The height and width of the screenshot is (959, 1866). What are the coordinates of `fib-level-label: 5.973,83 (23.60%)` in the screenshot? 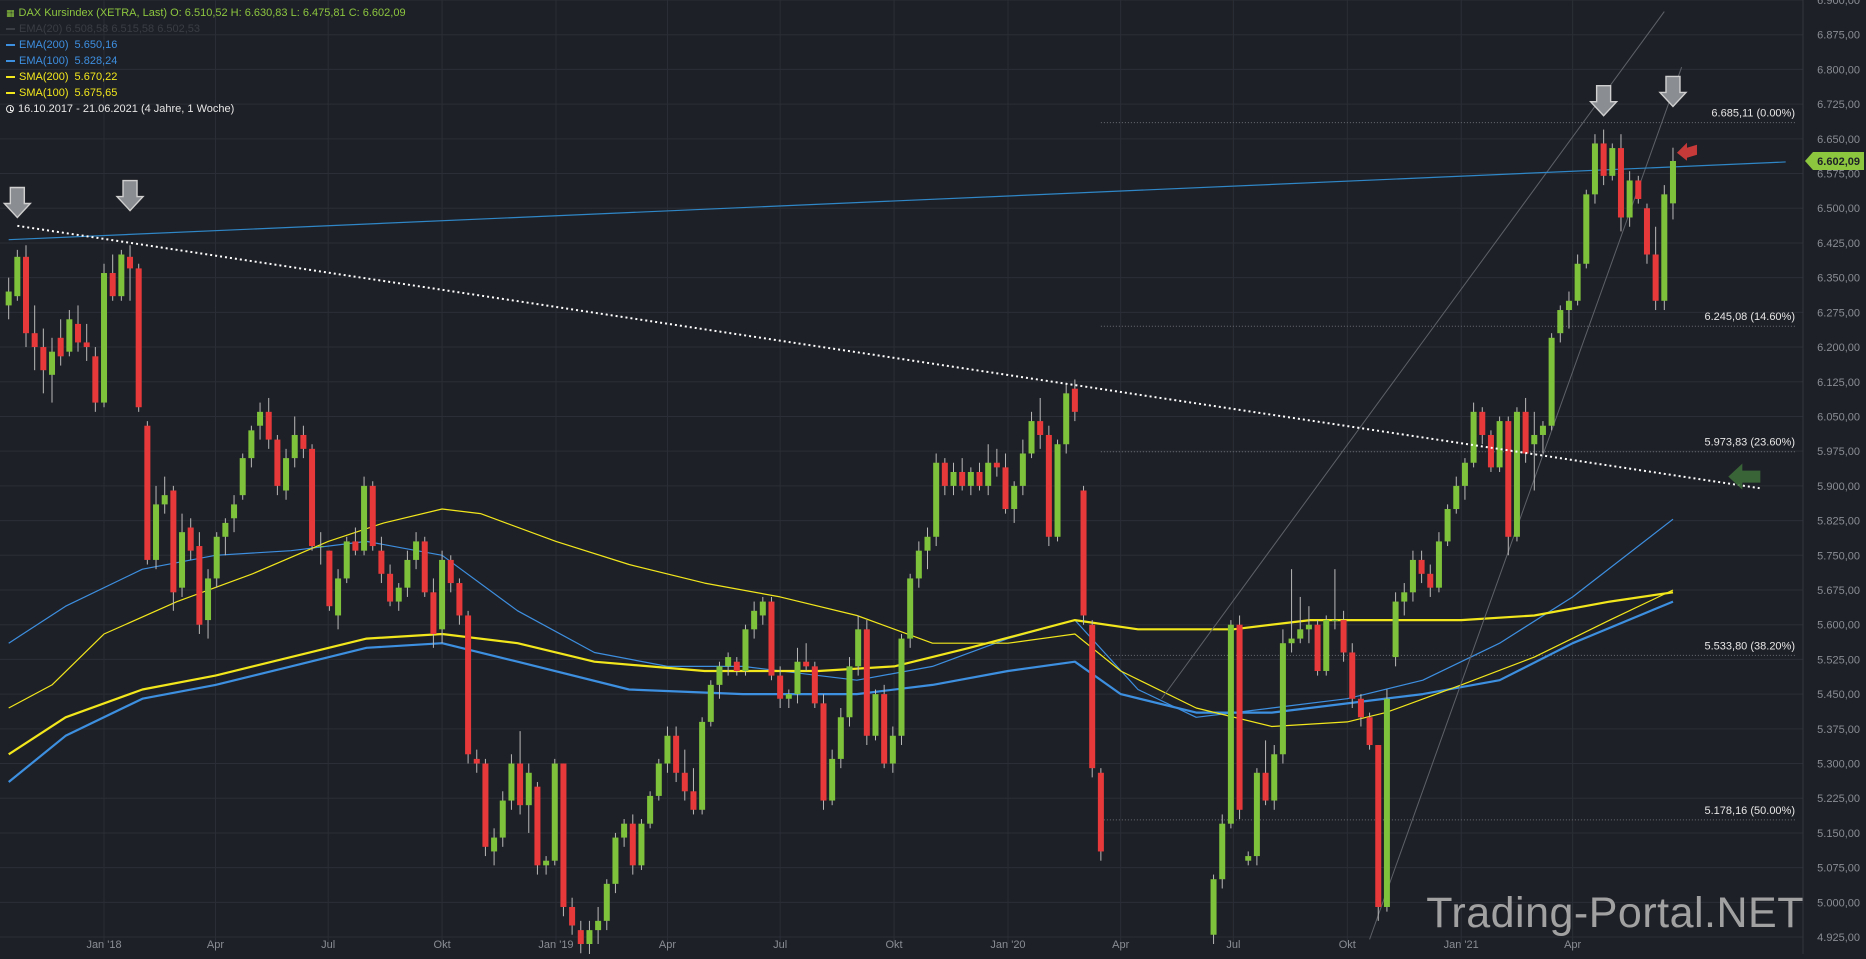 It's located at (1749, 443).